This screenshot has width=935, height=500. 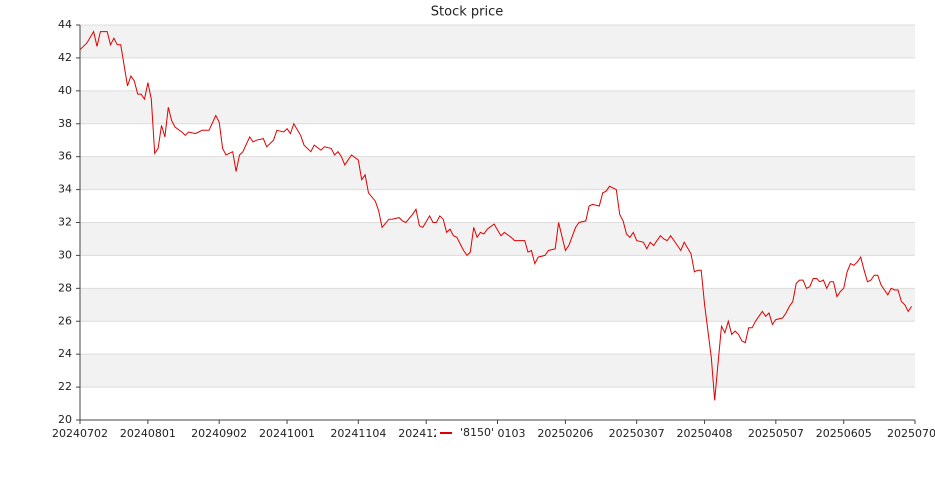 I want to click on x-tick-label: 20250408, so click(x=705, y=433).